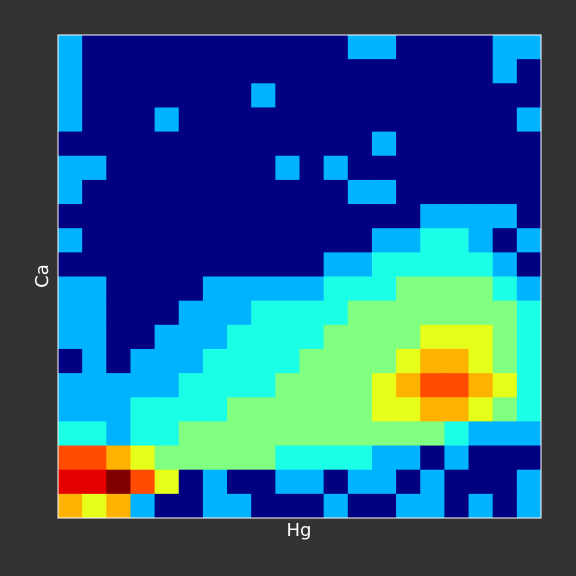 This screenshot has height=576, width=576. What do you see at coordinates (42, 276) in the screenshot?
I see `y-axis-label: Ca` at bounding box center [42, 276].